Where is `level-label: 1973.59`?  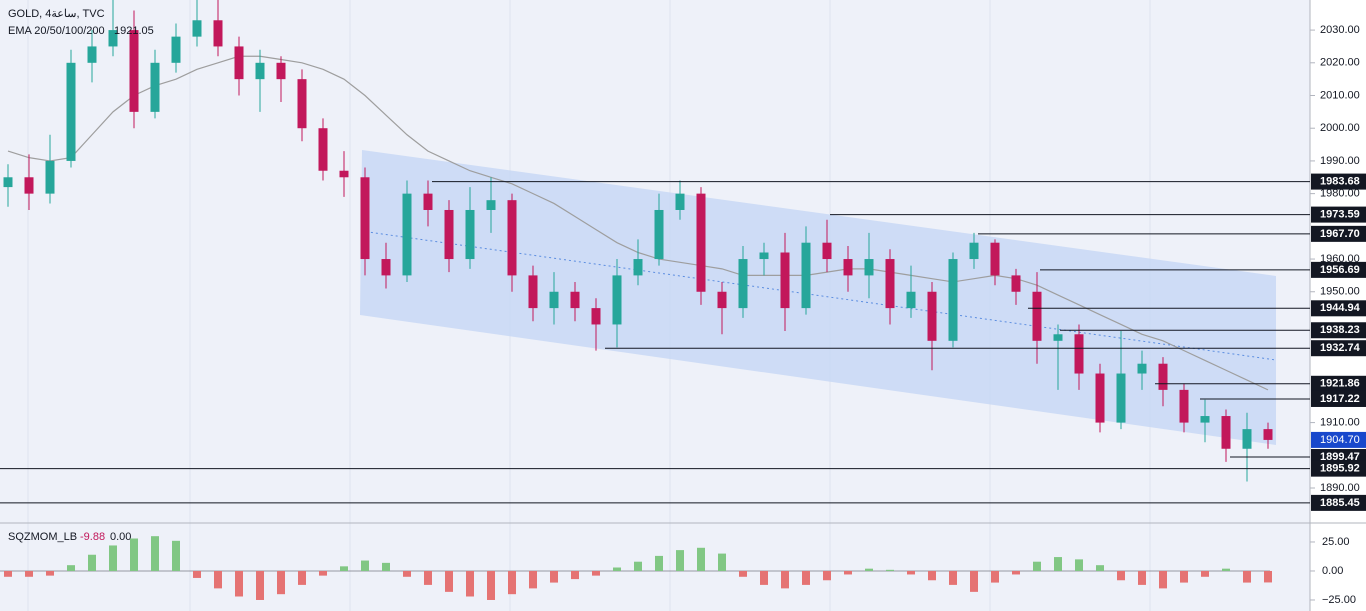
level-label: 1973.59 is located at coordinates (1340, 215).